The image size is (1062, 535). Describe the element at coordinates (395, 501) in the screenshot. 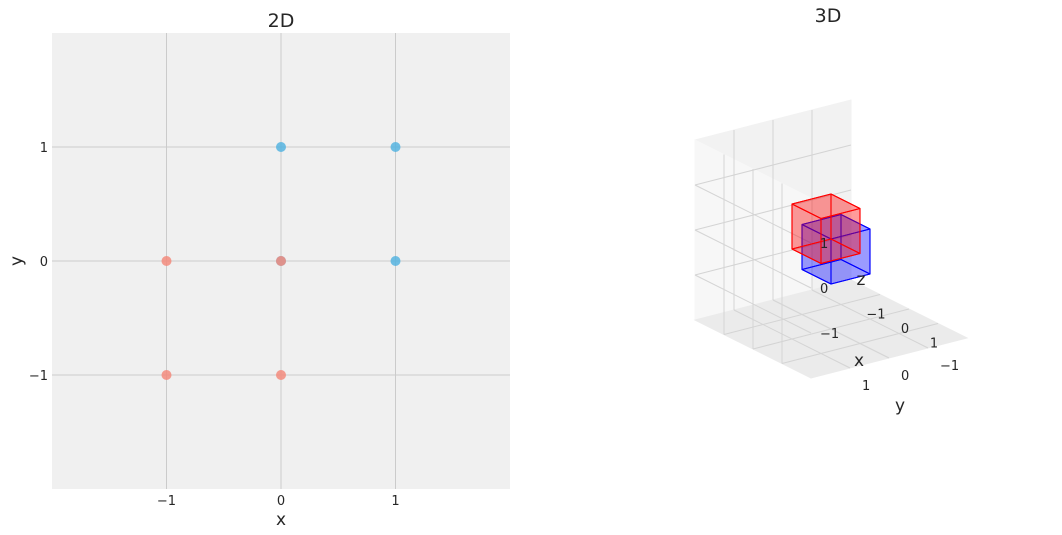

I see `x-tick-label-2d: 1` at that location.